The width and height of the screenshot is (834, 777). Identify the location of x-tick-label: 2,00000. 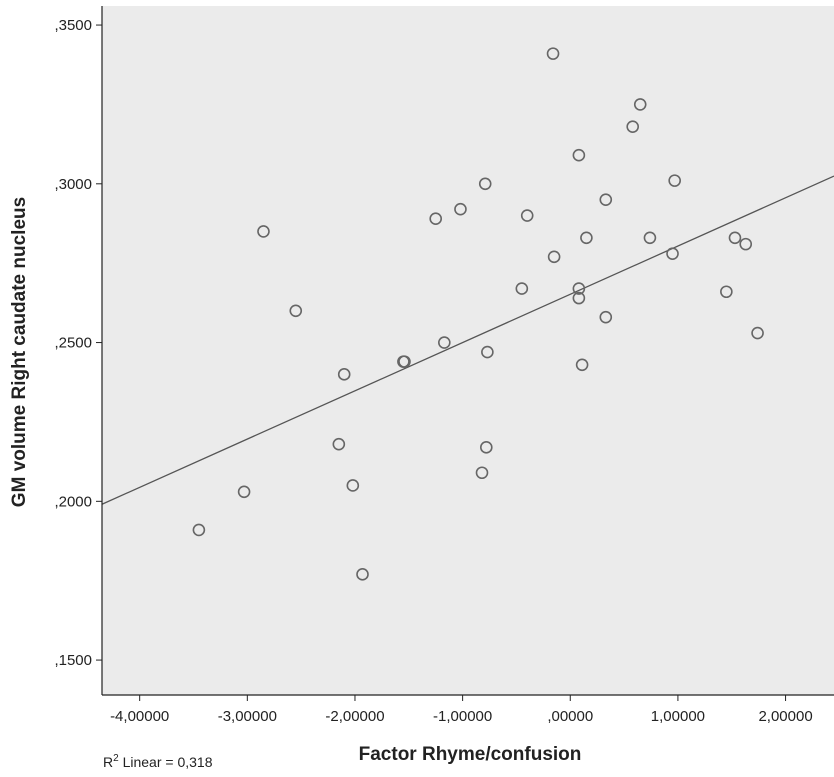
(785, 716).